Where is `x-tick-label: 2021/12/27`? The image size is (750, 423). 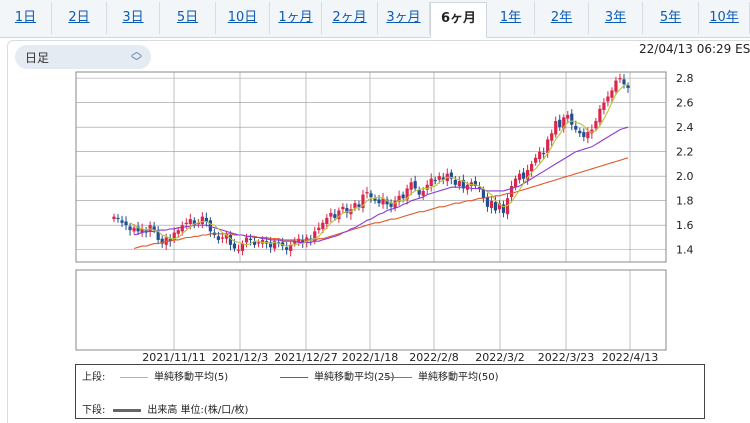
x-tick-label: 2021/12/27 is located at coordinates (305, 357).